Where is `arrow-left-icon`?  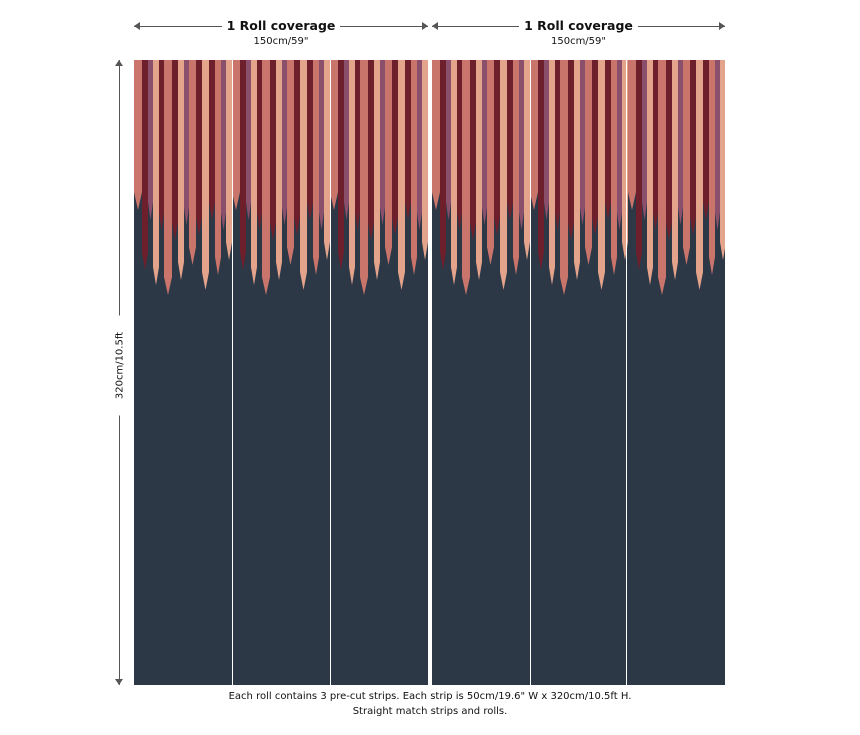 arrow-left-icon is located at coordinates (435, 26).